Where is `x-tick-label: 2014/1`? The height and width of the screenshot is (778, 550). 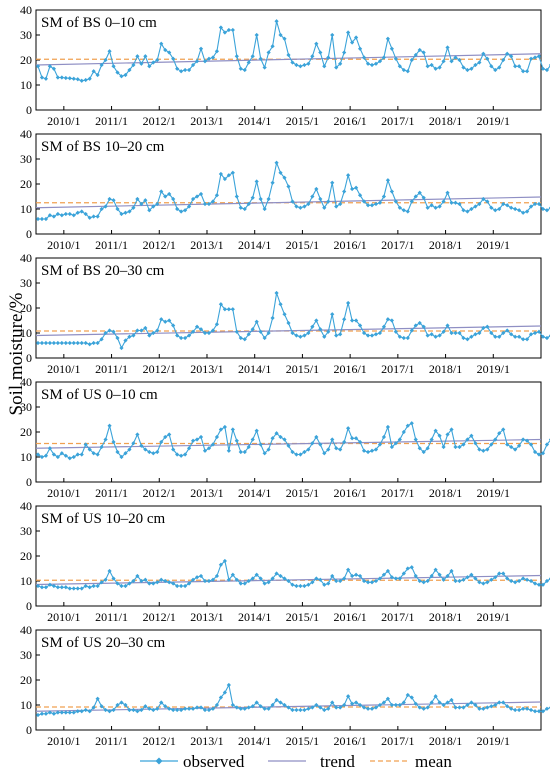
x-tick-label: 2014/1 is located at coordinates (254, 121).